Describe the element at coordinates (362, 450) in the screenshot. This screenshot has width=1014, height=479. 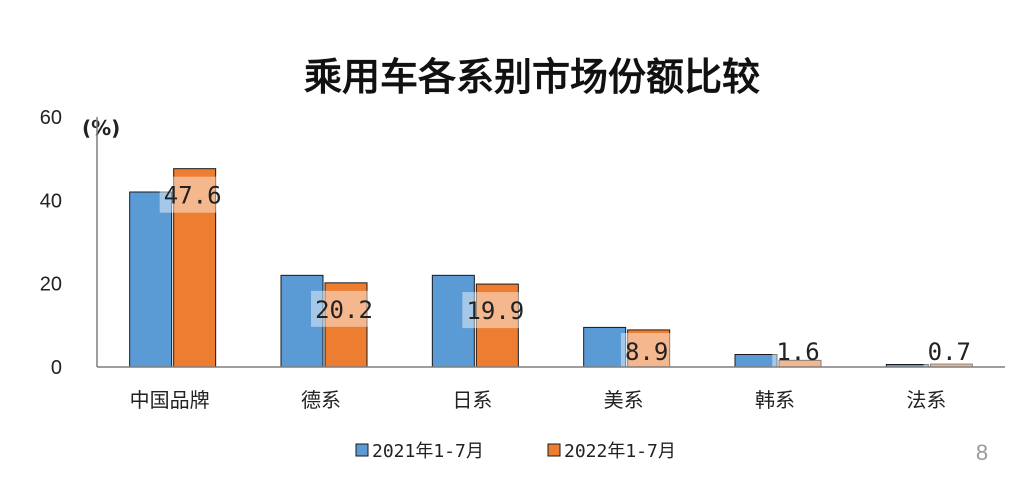
I see `legend-swatch-2021` at that location.